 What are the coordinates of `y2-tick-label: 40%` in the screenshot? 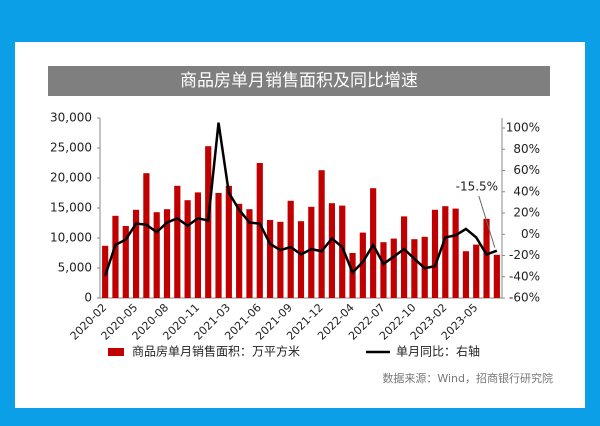 It's located at (526, 191).